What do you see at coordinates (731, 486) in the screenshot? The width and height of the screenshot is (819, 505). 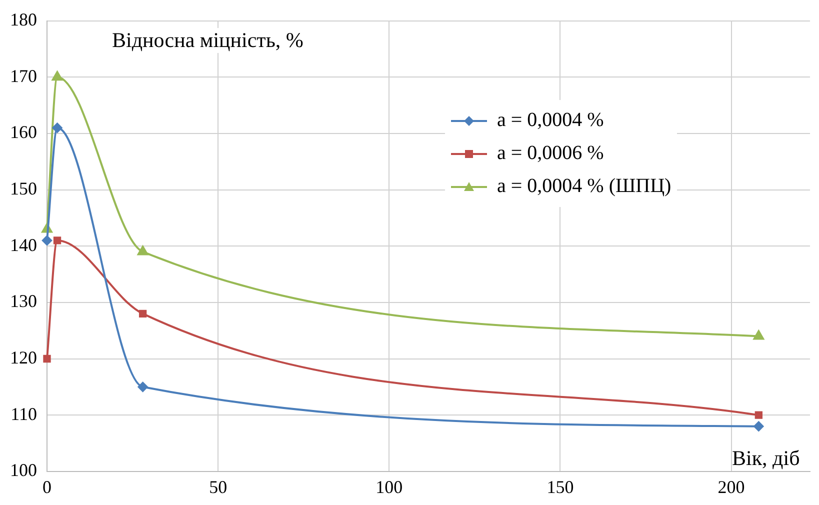 I see `x-tick-label: 200` at bounding box center [731, 486].